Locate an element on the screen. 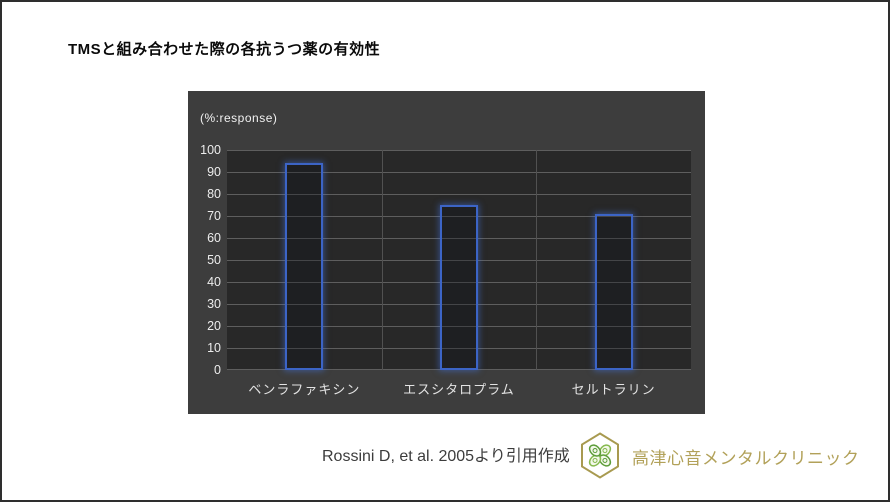  y-tick-label: 100 is located at coordinates (210, 150).